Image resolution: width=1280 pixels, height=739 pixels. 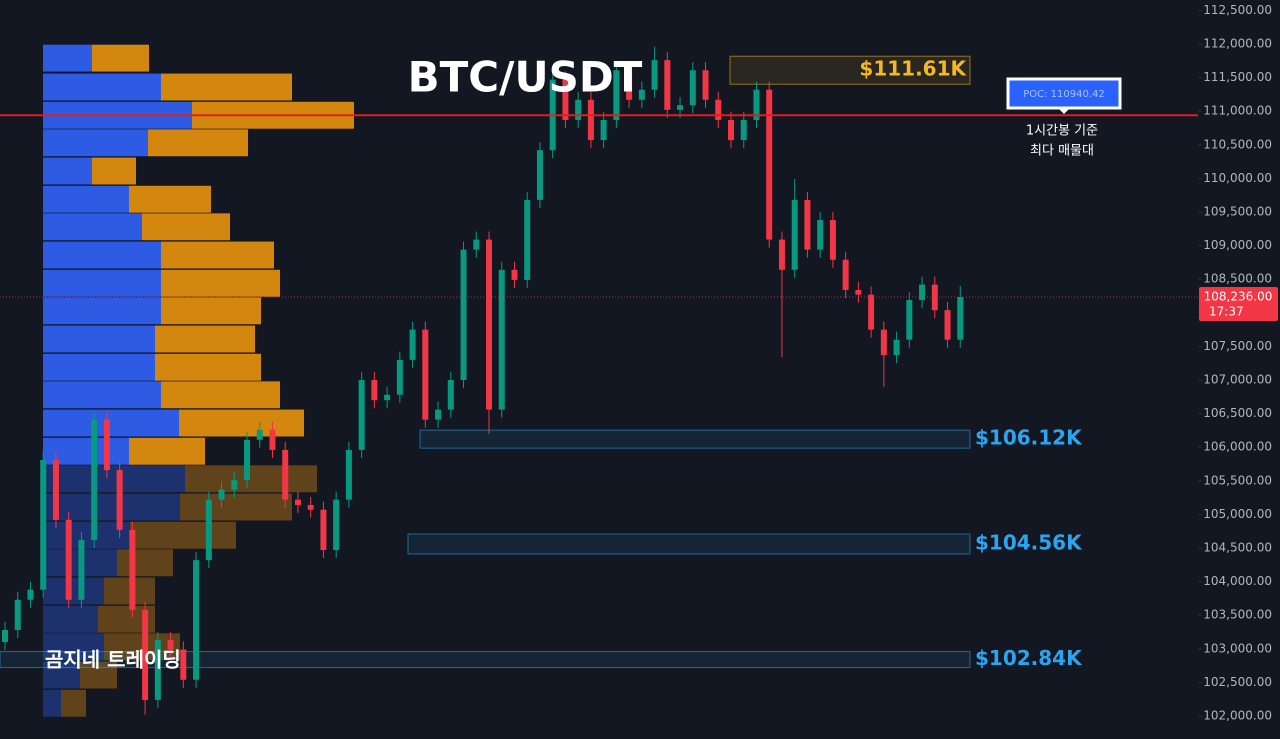 I want to click on y-tick-label: 105,500.00, so click(x=1237, y=480).